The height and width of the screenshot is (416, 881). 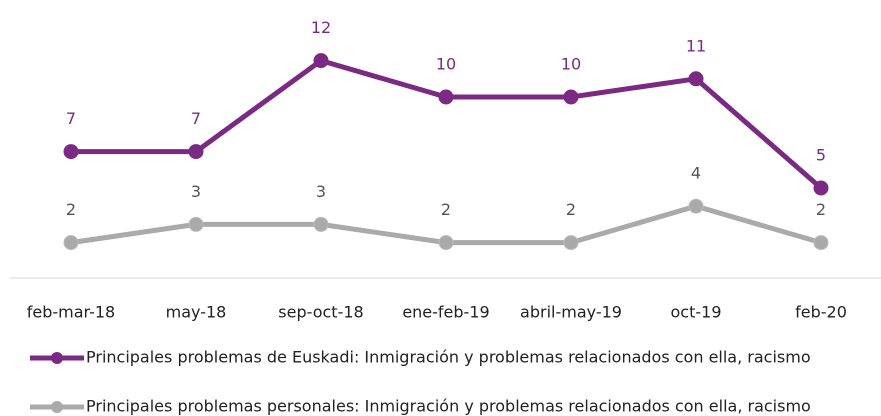 What do you see at coordinates (196, 312) in the screenshot?
I see `x-tick-label: may-18` at bounding box center [196, 312].